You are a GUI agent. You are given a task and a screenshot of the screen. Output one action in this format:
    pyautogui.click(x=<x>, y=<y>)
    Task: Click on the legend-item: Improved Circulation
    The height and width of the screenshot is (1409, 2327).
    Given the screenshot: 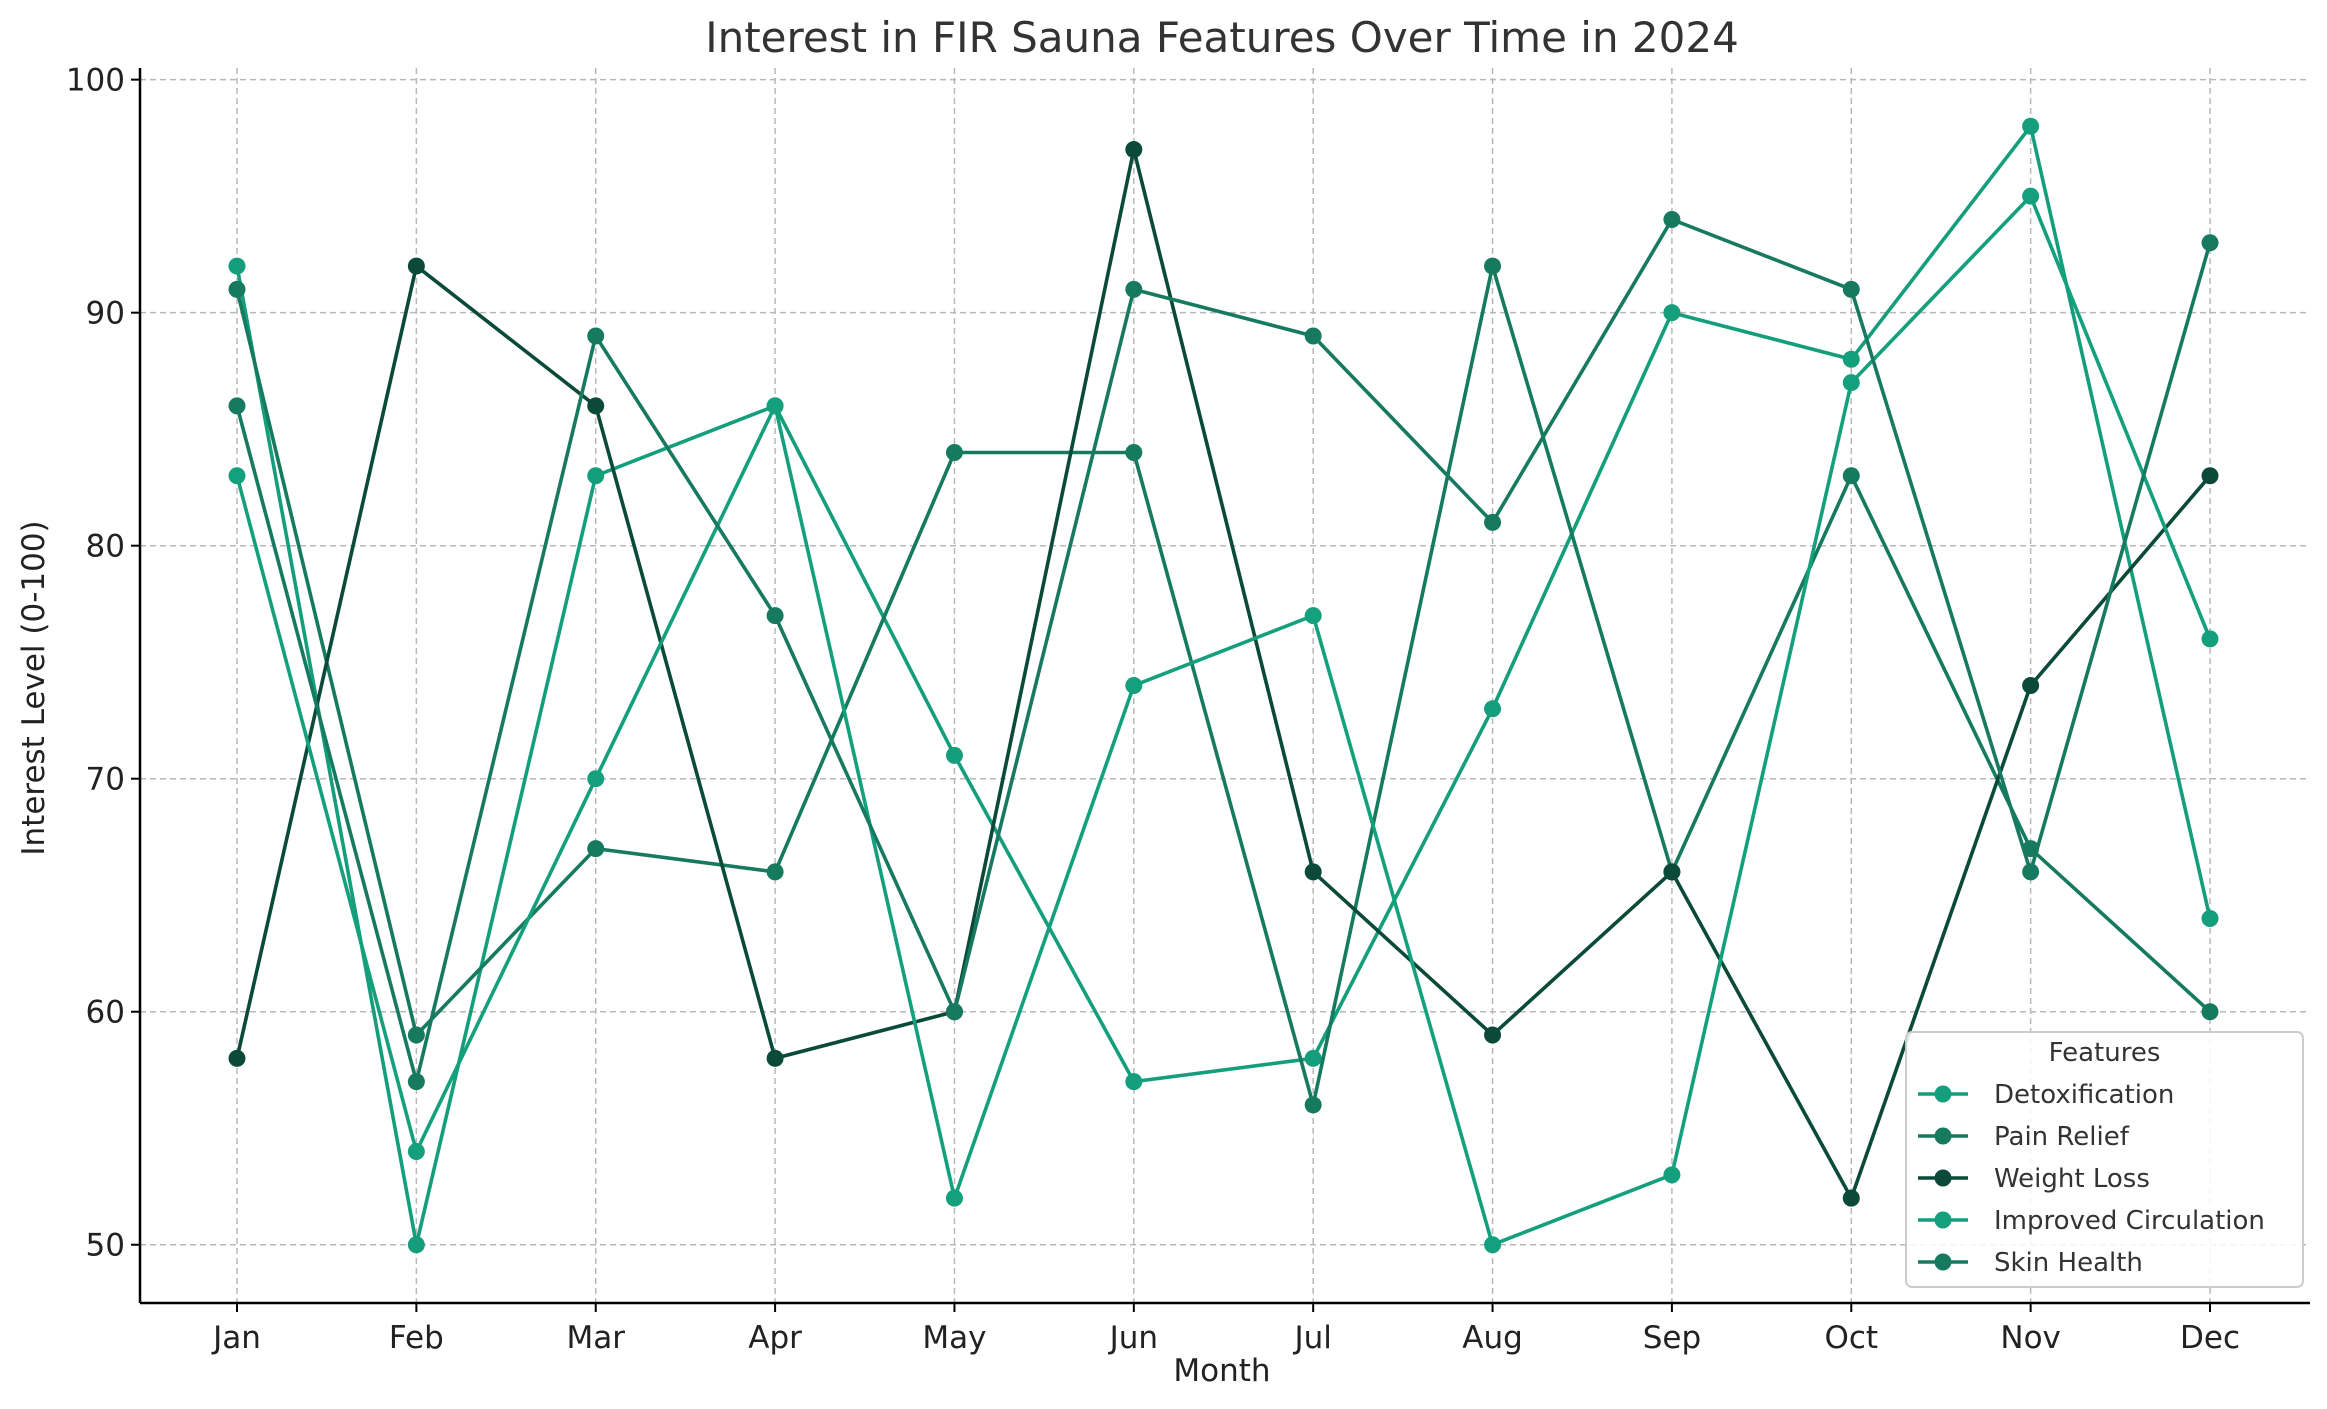 What is the action you would take?
    pyautogui.click(x=2091, y=1221)
    